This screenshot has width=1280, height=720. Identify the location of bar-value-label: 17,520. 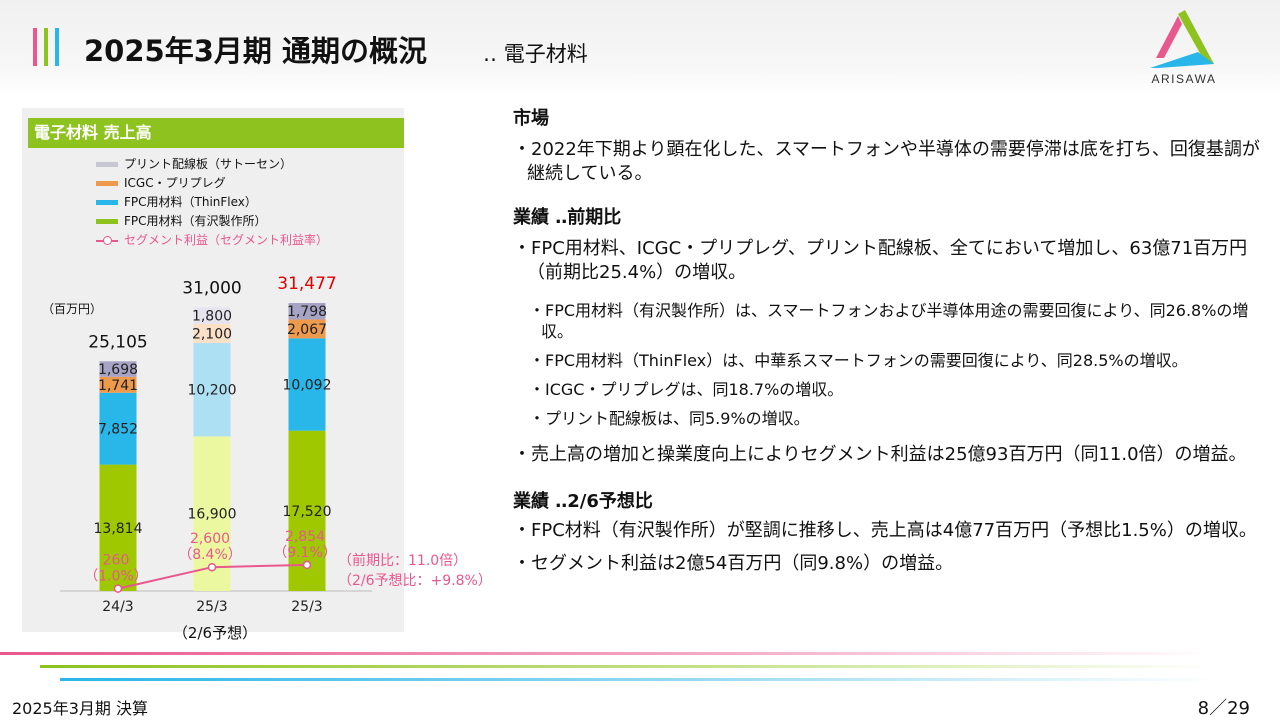
(307, 512).